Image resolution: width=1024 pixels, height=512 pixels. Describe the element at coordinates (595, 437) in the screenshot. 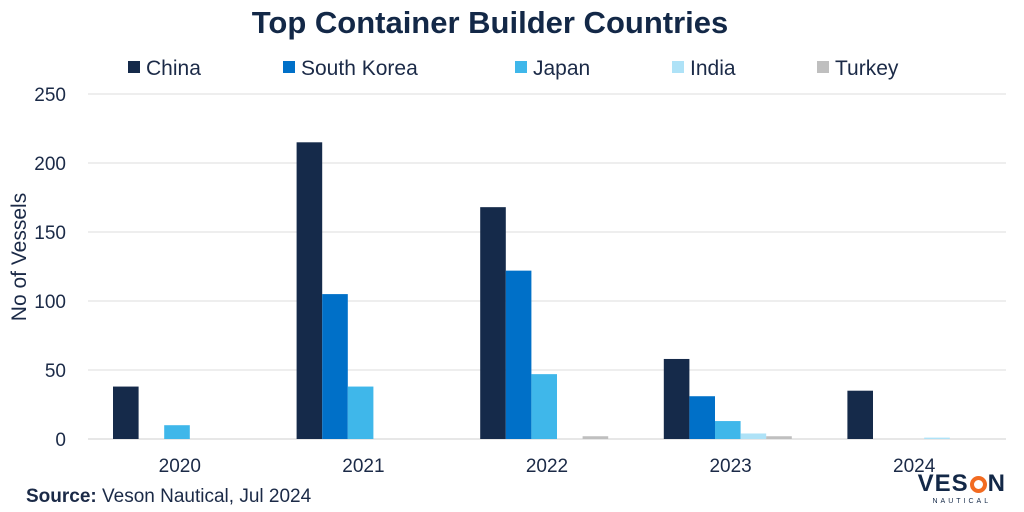

I see `bar-turkey-2022` at that location.